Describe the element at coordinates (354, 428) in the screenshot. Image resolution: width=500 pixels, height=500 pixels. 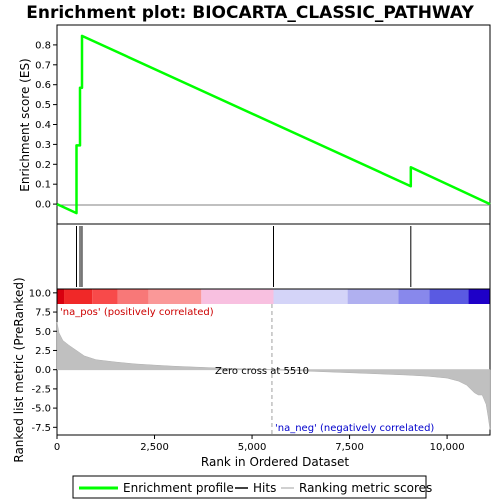
I see `neg-correlated-label: 'na_neg' (negatively correlated)` at that location.